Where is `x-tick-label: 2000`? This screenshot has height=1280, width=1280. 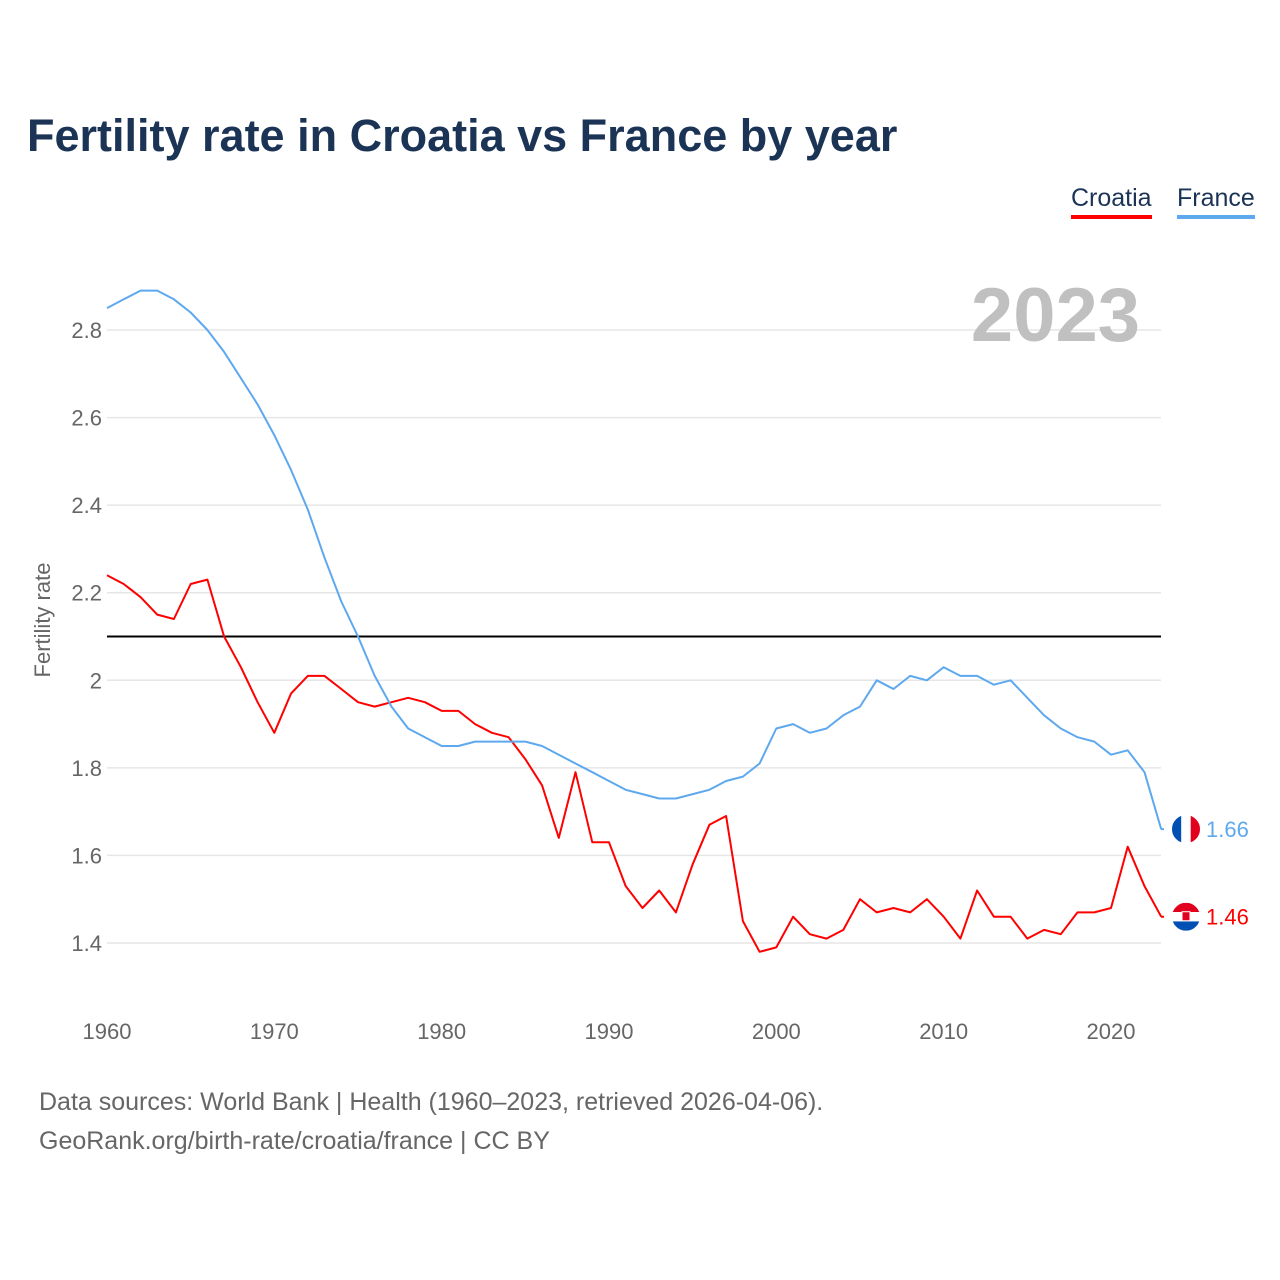 x-tick-label: 2000 is located at coordinates (776, 1031).